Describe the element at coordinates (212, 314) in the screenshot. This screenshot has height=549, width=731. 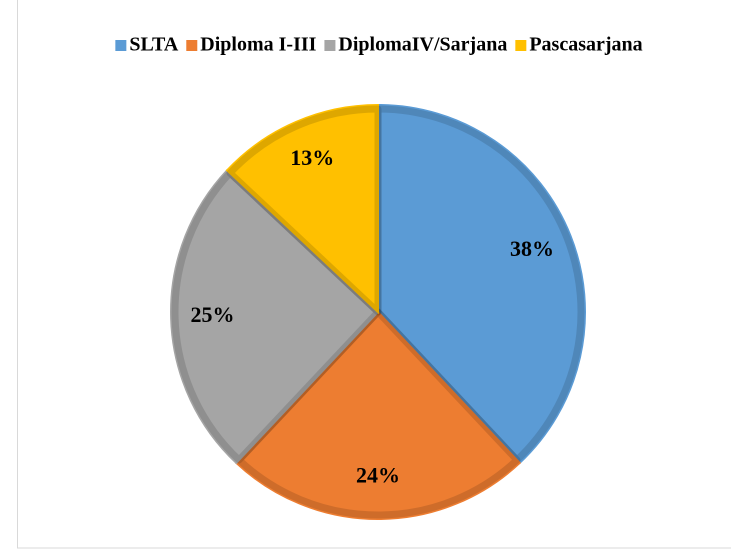
I see `data-label: 25%` at that location.